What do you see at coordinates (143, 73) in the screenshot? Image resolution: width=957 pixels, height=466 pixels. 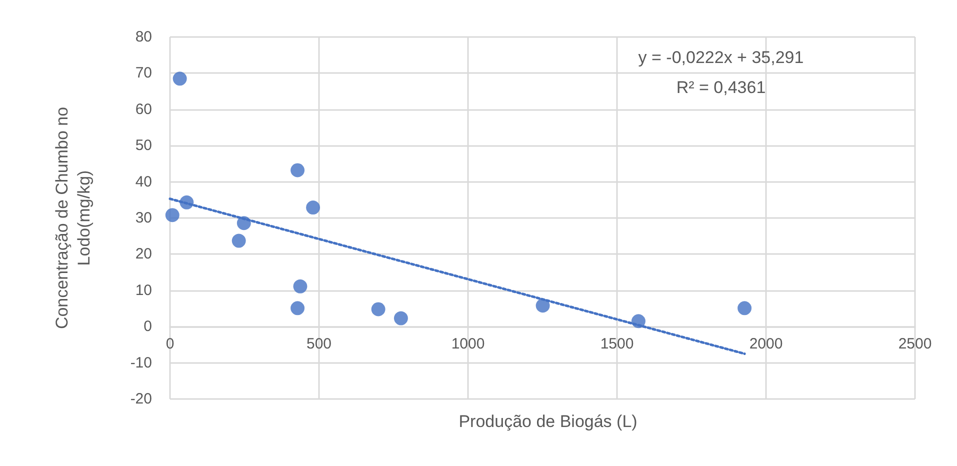 I see `y-tick-label: 70` at bounding box center [143, 73].